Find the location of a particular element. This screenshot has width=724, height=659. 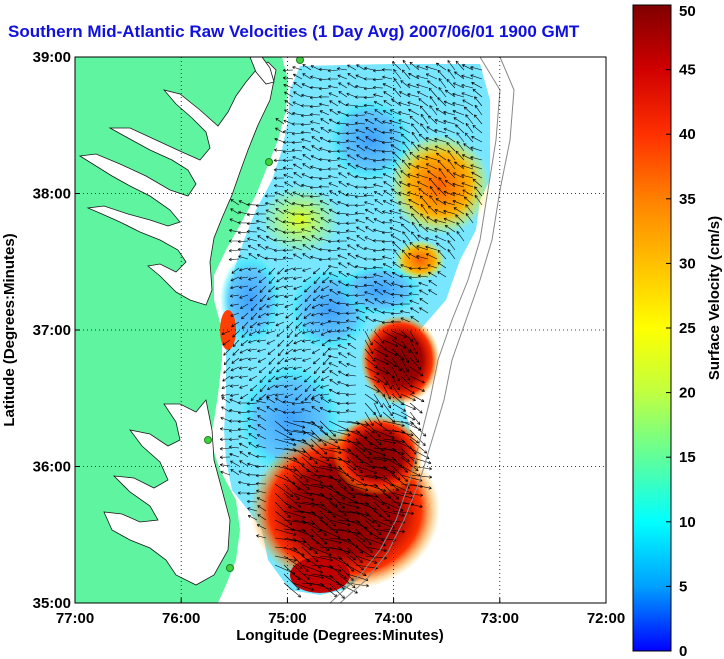

x-tick-label: 76:00 is located at coordinates (181, 618).